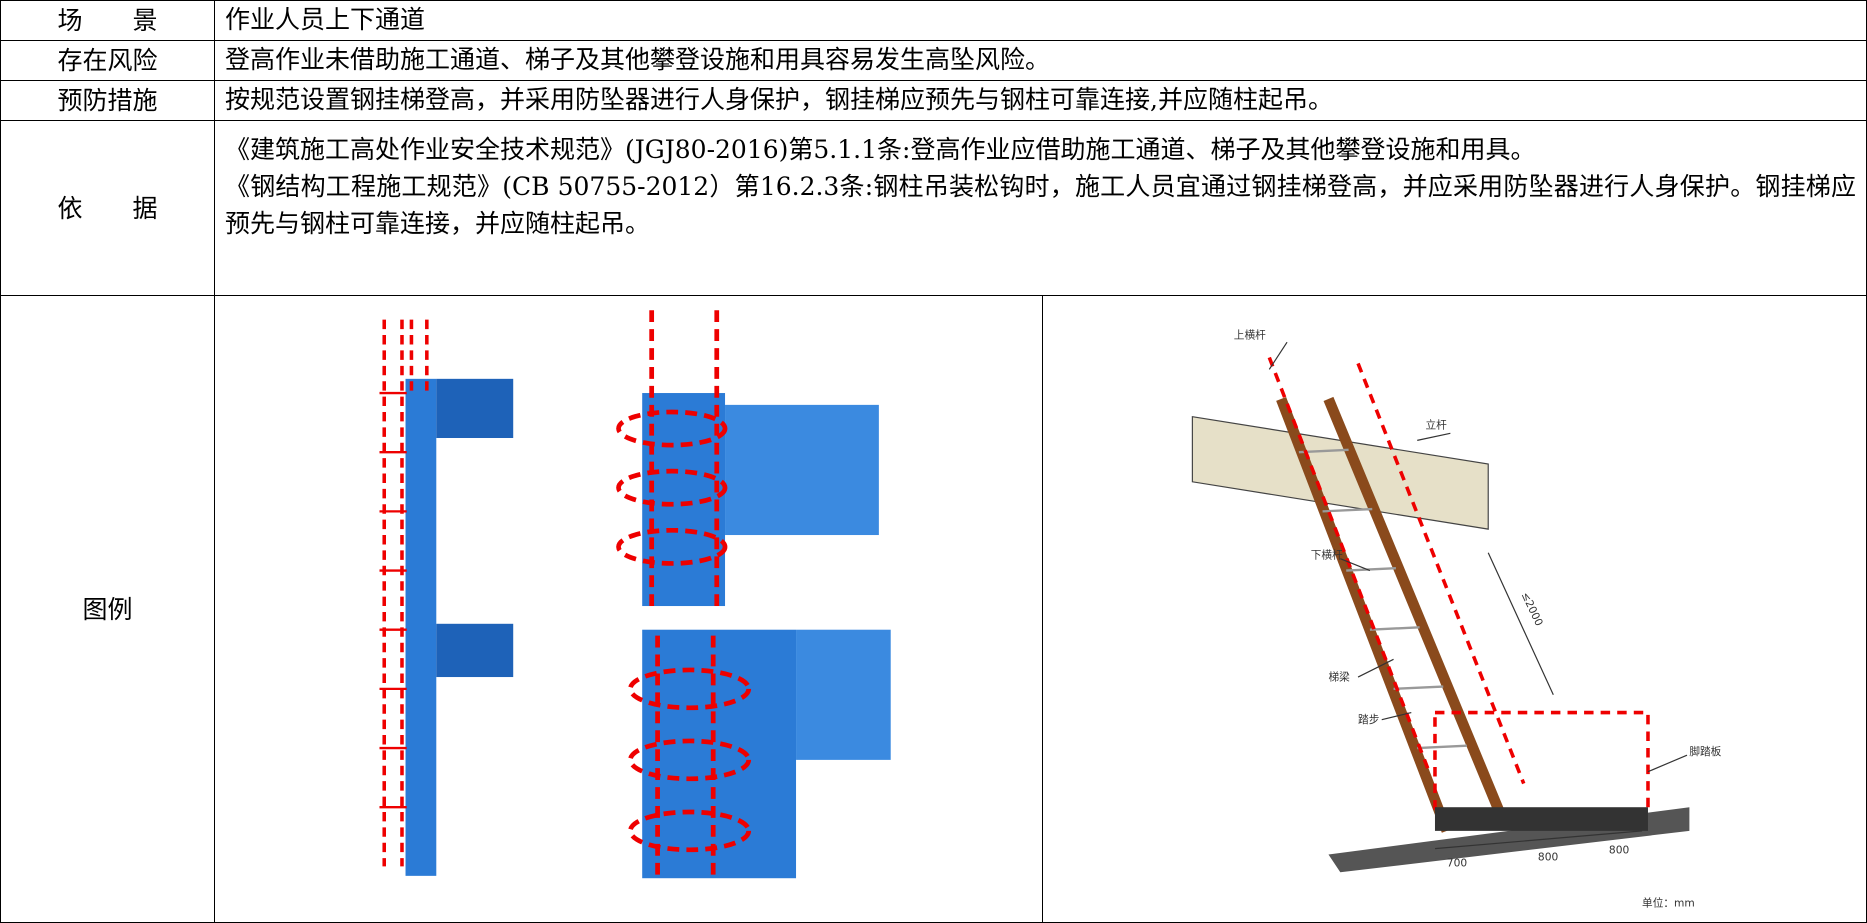 This screenshot has width=1867, height=923. Describe the element at coordinates (107, 20) in the screenshot. I see `row-label: 场 景` at that location.